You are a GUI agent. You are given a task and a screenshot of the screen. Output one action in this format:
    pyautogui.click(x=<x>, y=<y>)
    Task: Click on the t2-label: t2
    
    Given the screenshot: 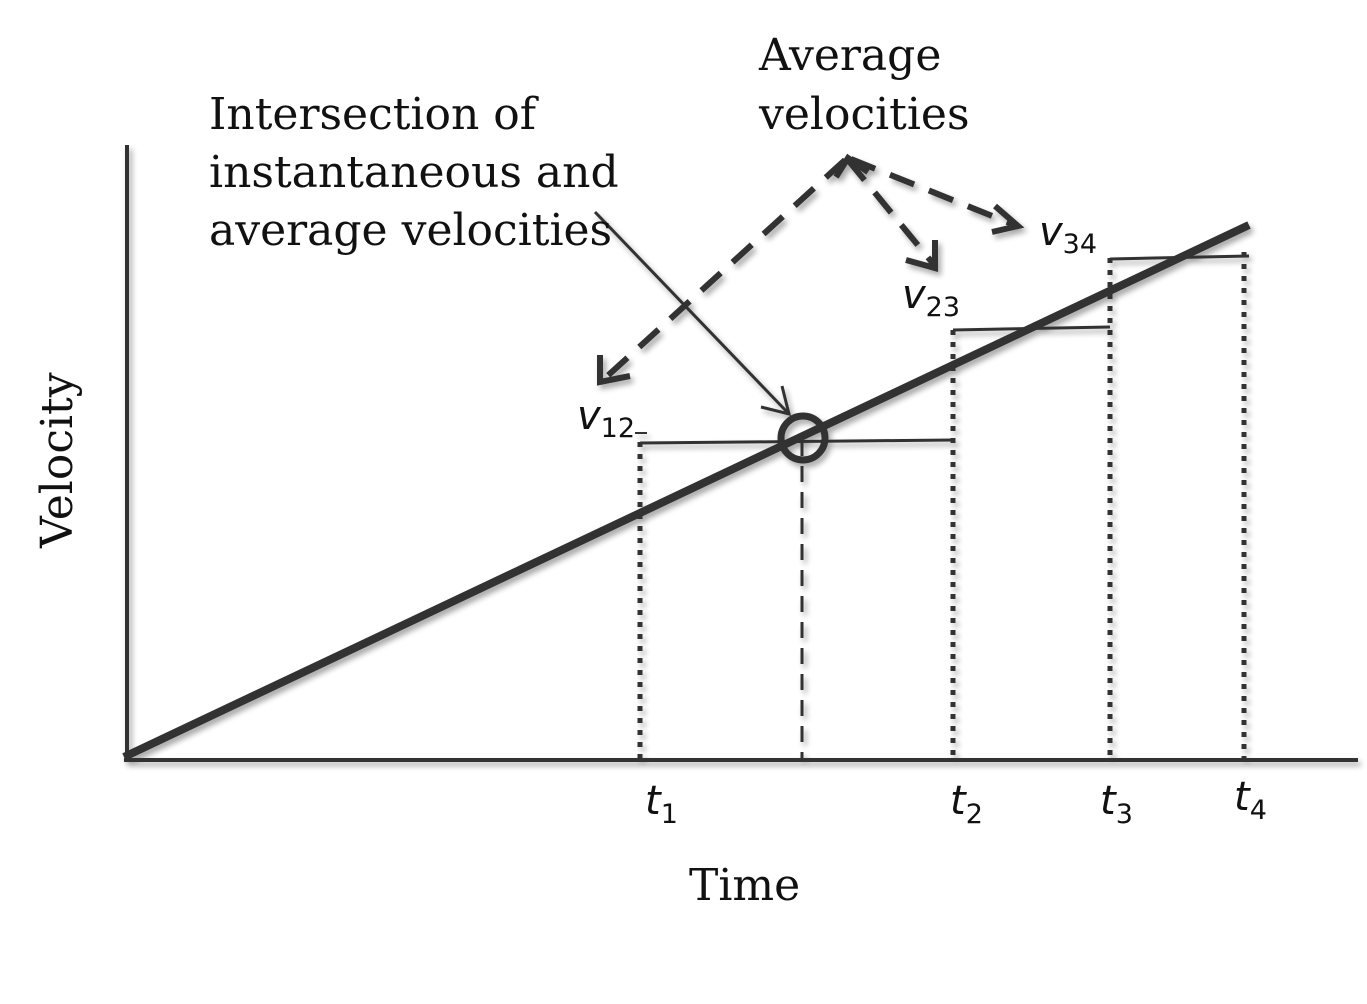 What is the action you would take?
    pyautogui.click(x=966, y=804)
    